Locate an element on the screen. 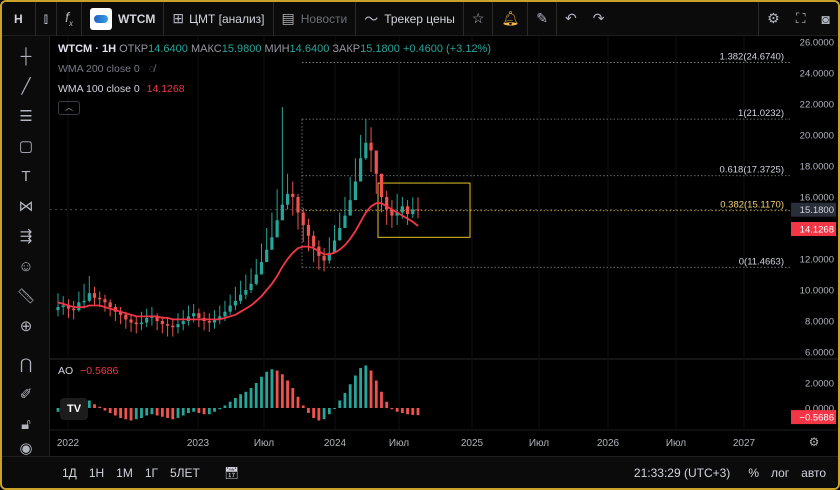 The image size is (840, 490). date-range-button: 📅︎ is located at coordinates (231, 473).